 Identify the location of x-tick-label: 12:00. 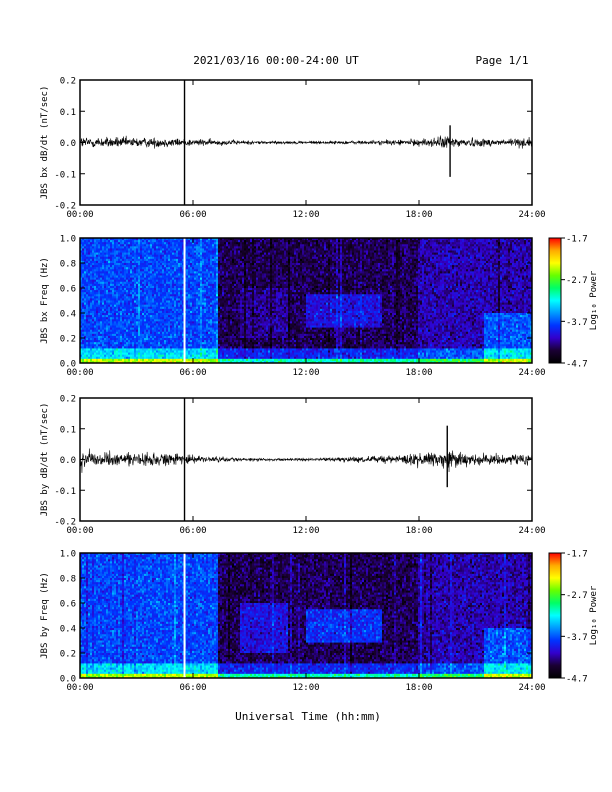
(305, 215).